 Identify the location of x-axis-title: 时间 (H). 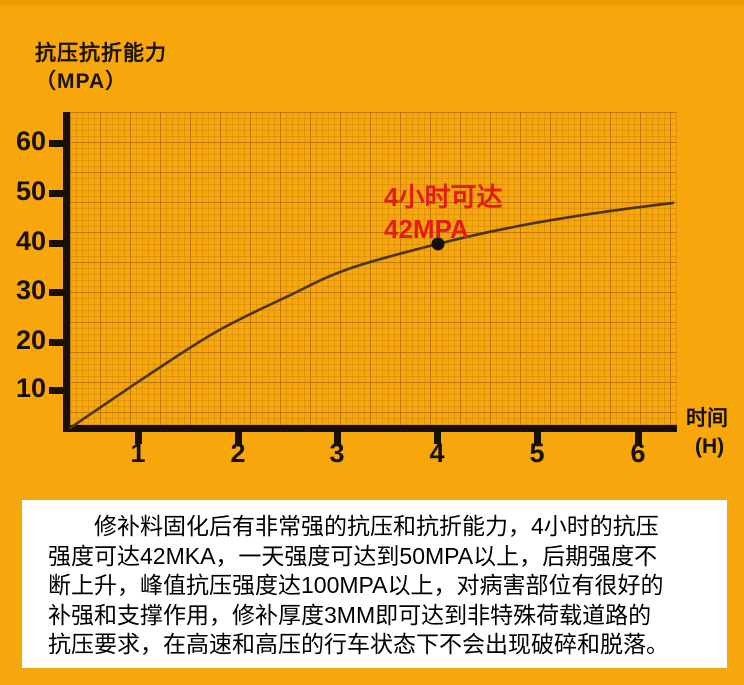
(707, 433).